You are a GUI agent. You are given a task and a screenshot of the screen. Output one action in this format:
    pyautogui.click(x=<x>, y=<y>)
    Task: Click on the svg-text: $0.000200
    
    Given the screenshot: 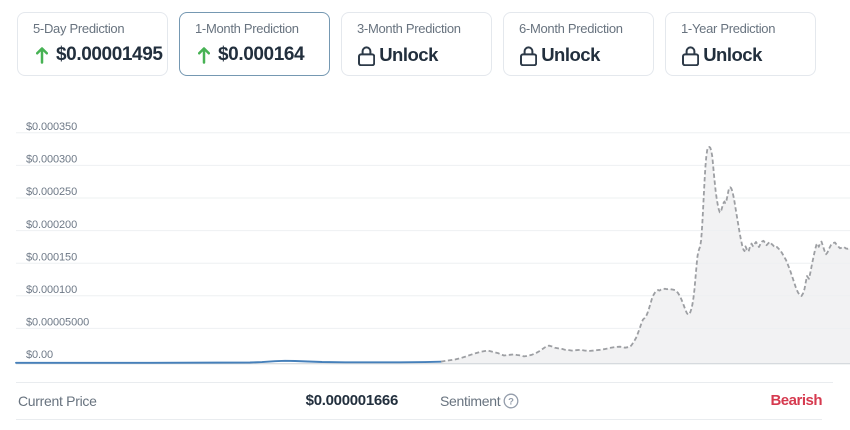 What is the action you would take?
    pyautogui.click(x=51, y=225)
    